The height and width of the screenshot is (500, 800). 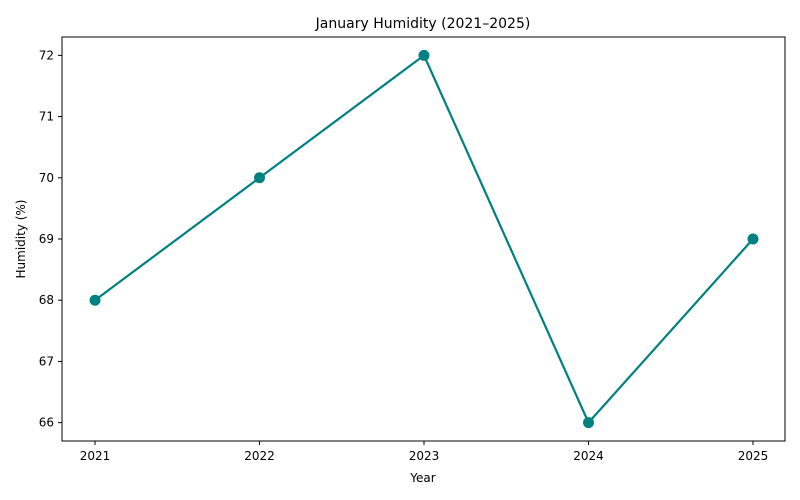 What do you see at coordinates (21, 239) in the screenshot?
I see `y-axis-label: Humidity (%)` at bounding box center [21, 239].